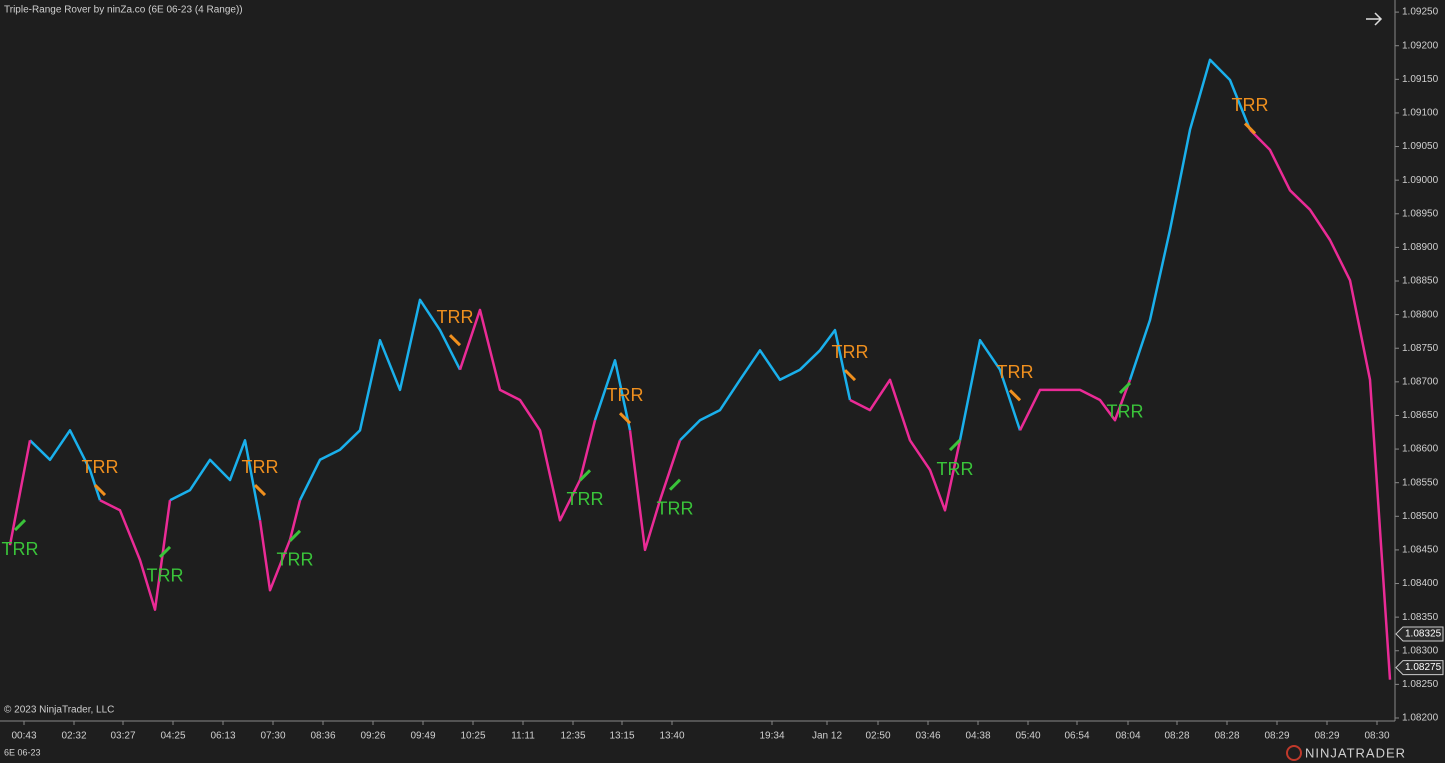  Describe the element at coordinates (1420, 516) in the screenshot. I see `y-tick-label: 1.08500` at that location.